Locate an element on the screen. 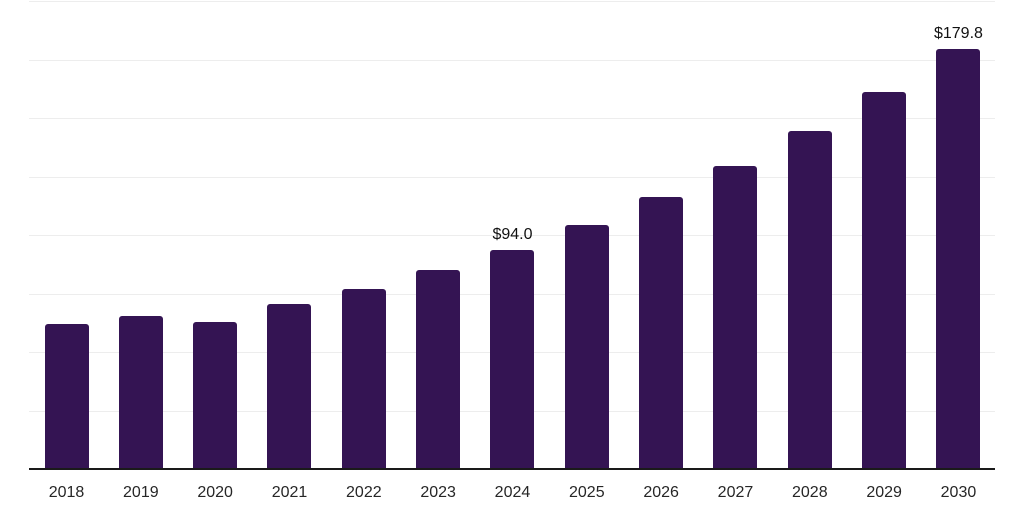 The image size is (1024, 512). x-tick-2023: 2023 is located at coordinates (438, 492).